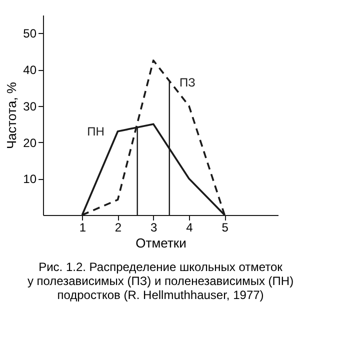 This screenshot has width=353, height=350. What do you see at coordinates (154, 227) in the screenshot?
I see `x-tick-label: 3` at bounding box center [154, 227].